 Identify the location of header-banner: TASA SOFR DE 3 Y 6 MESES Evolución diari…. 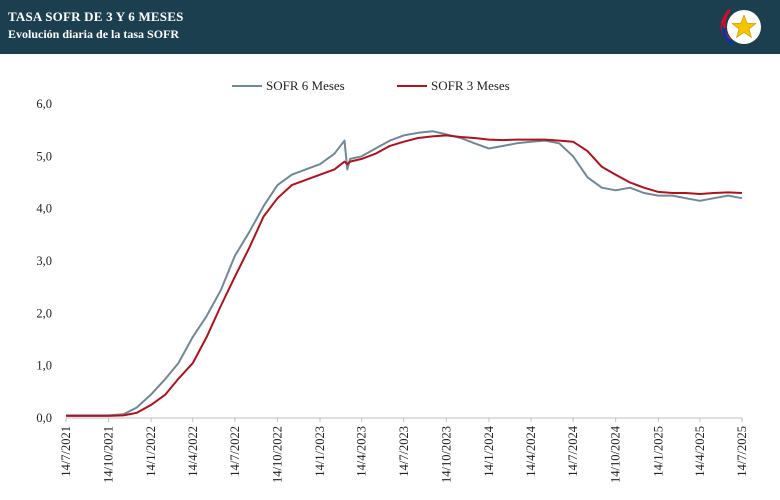
(390, 27).